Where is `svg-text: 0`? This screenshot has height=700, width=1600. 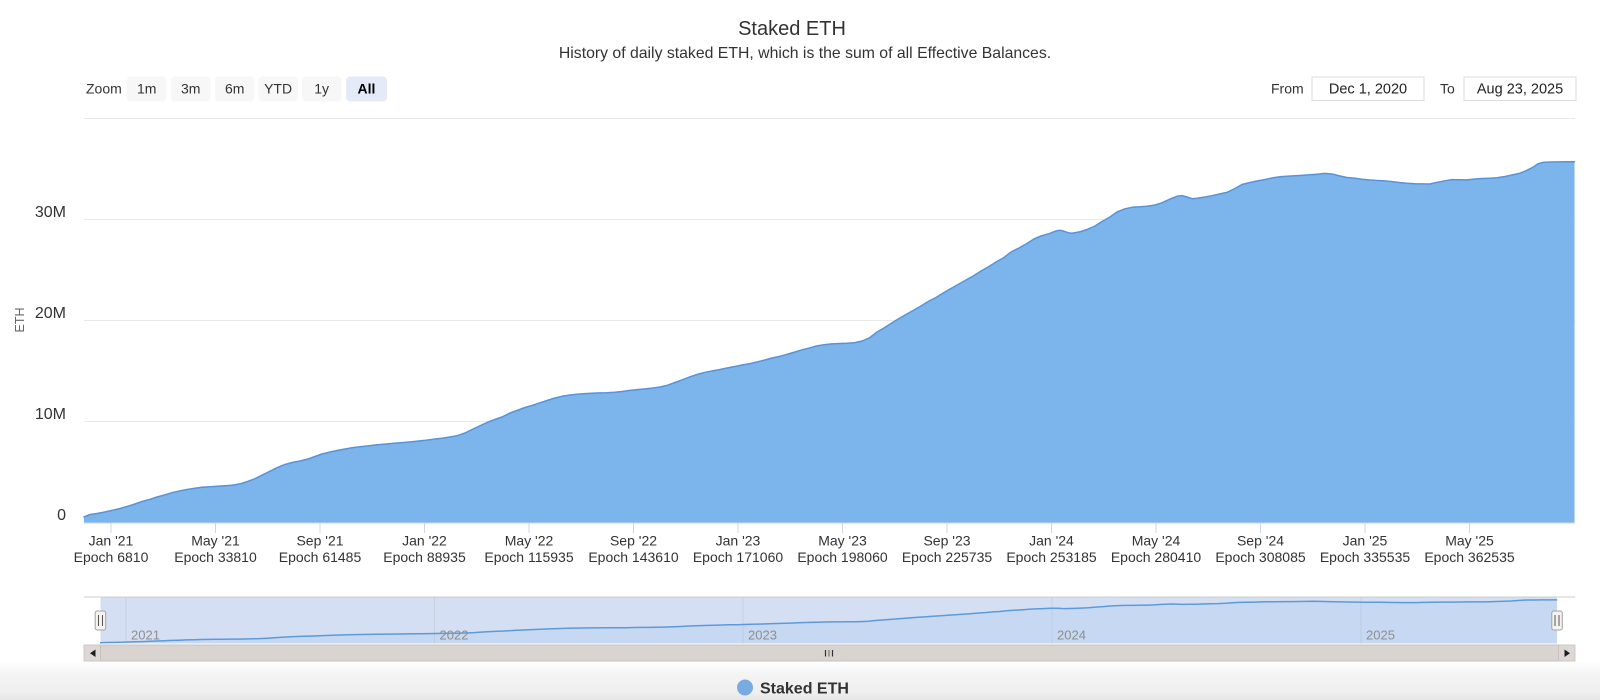
svg-text: 0 is located at coordinates (61, 515).